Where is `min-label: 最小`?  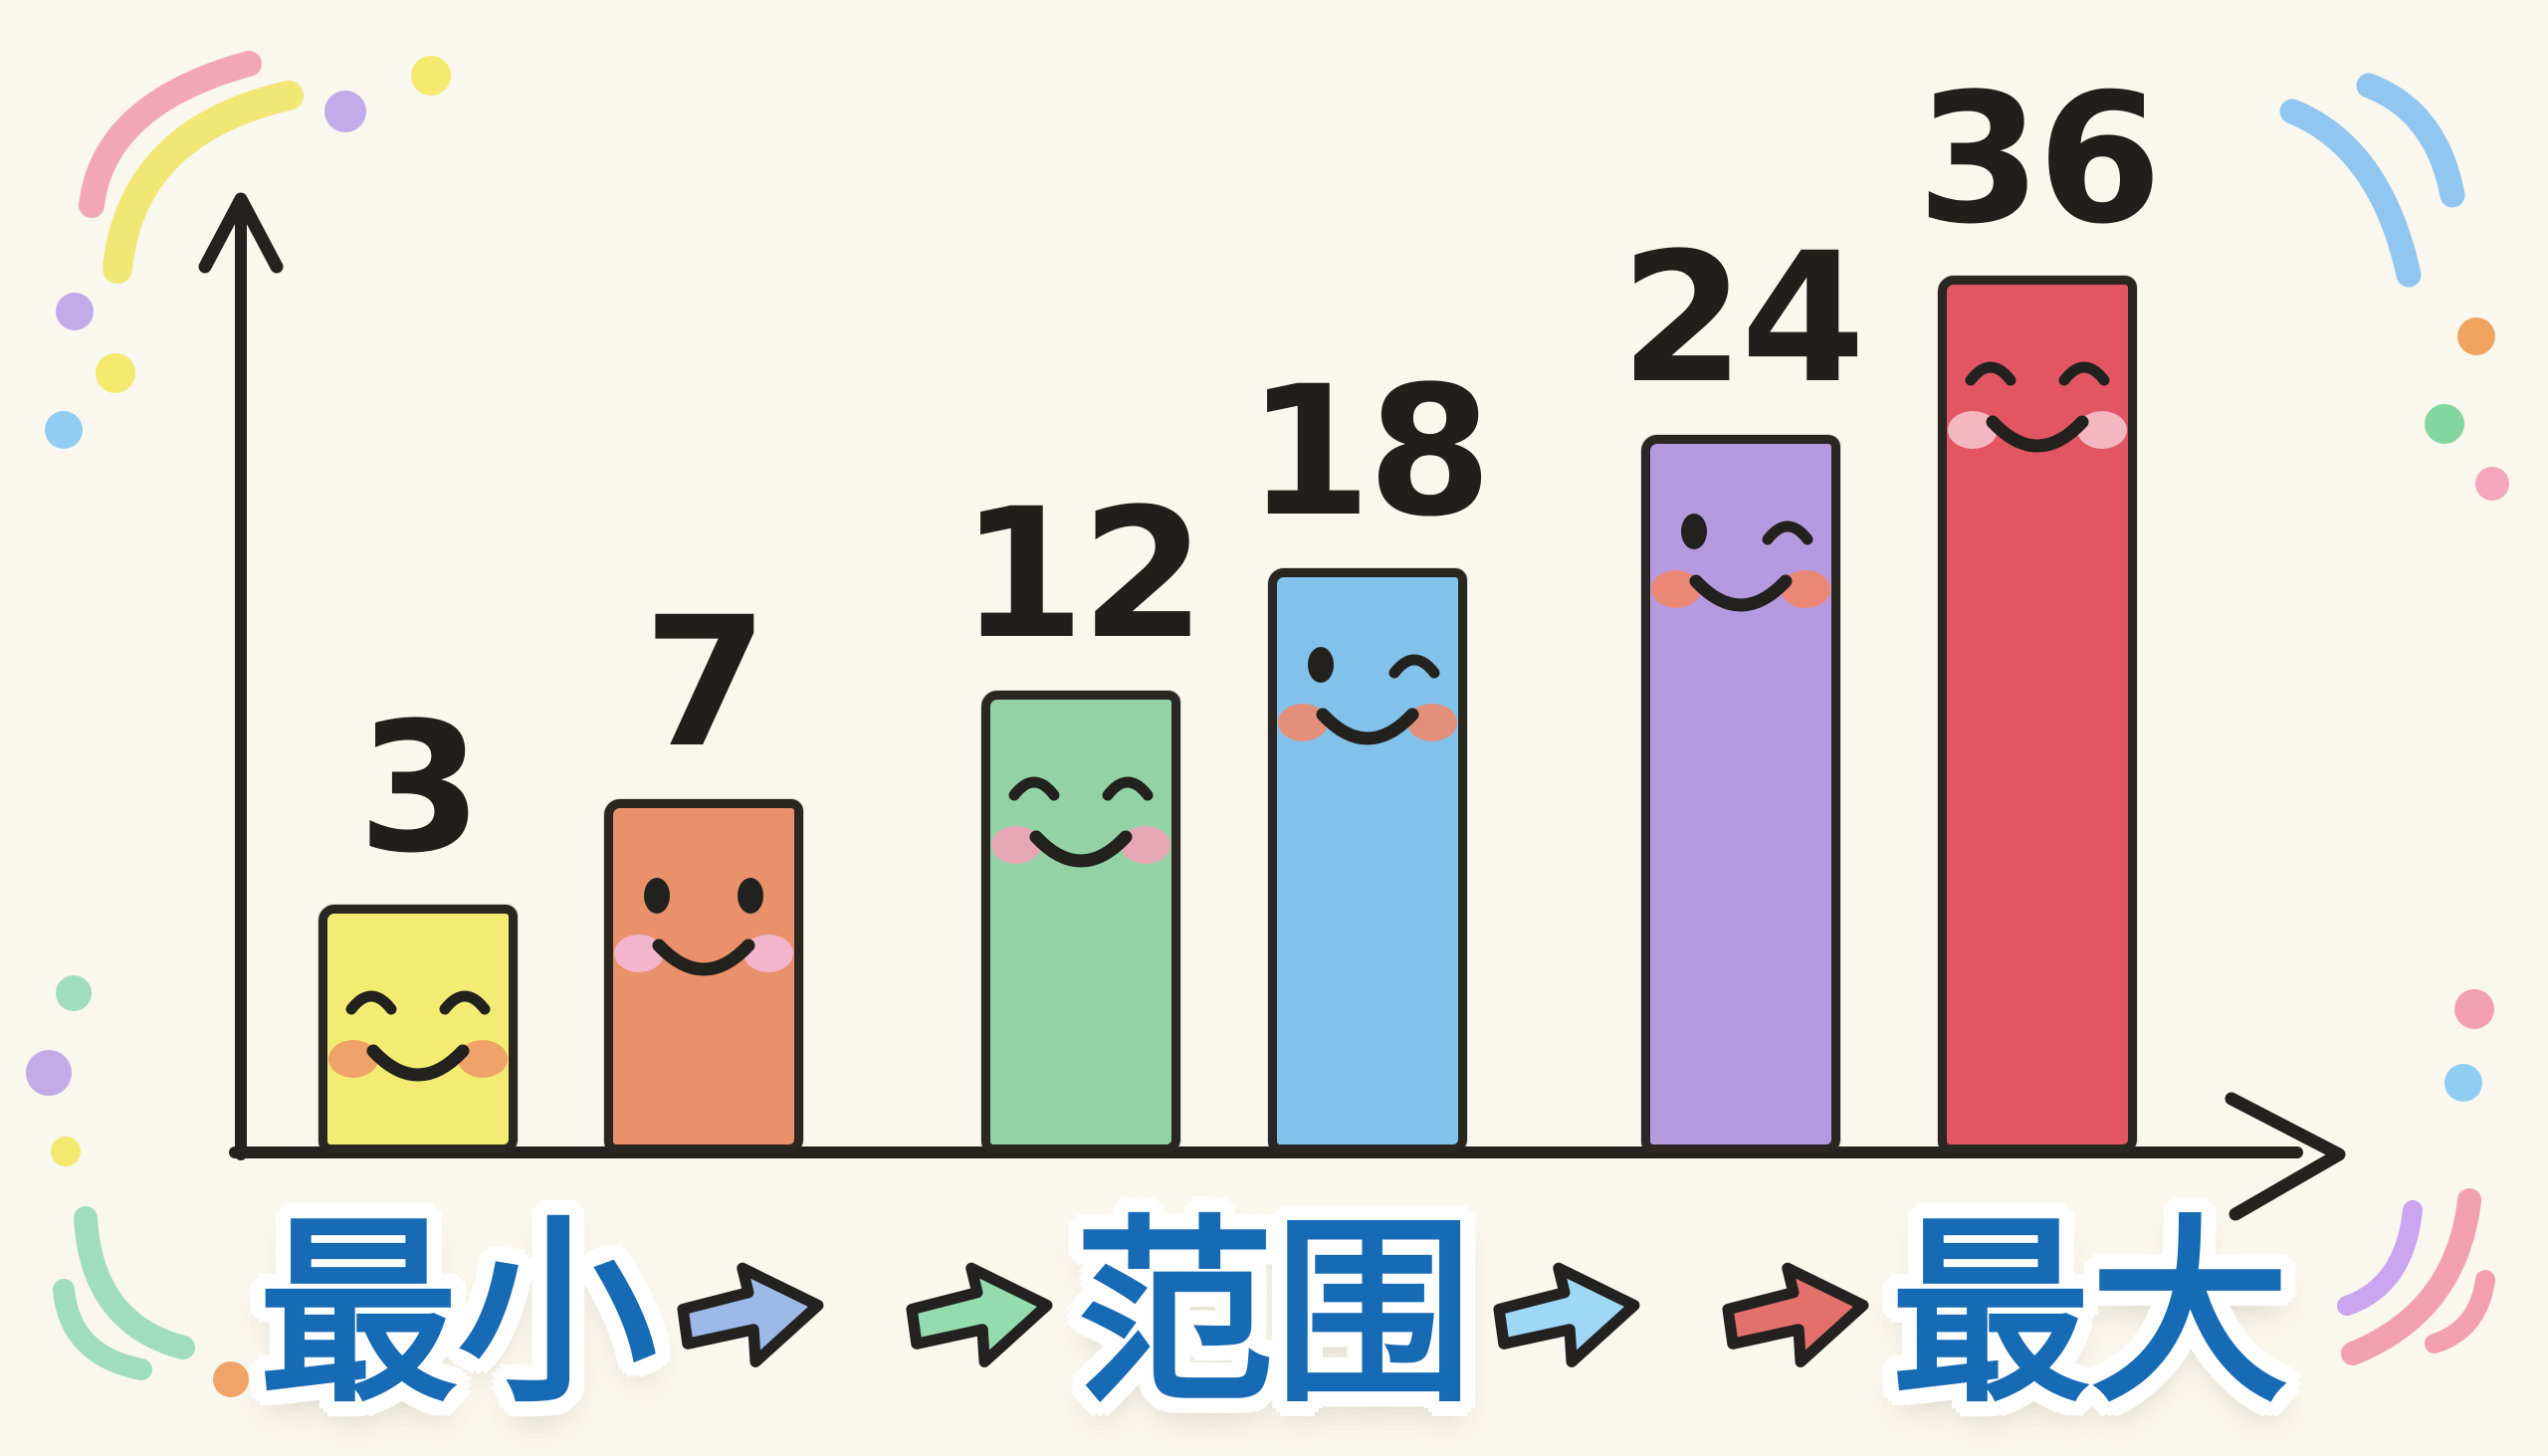 min-label: 最小 is located at coordinates (457, 1313).